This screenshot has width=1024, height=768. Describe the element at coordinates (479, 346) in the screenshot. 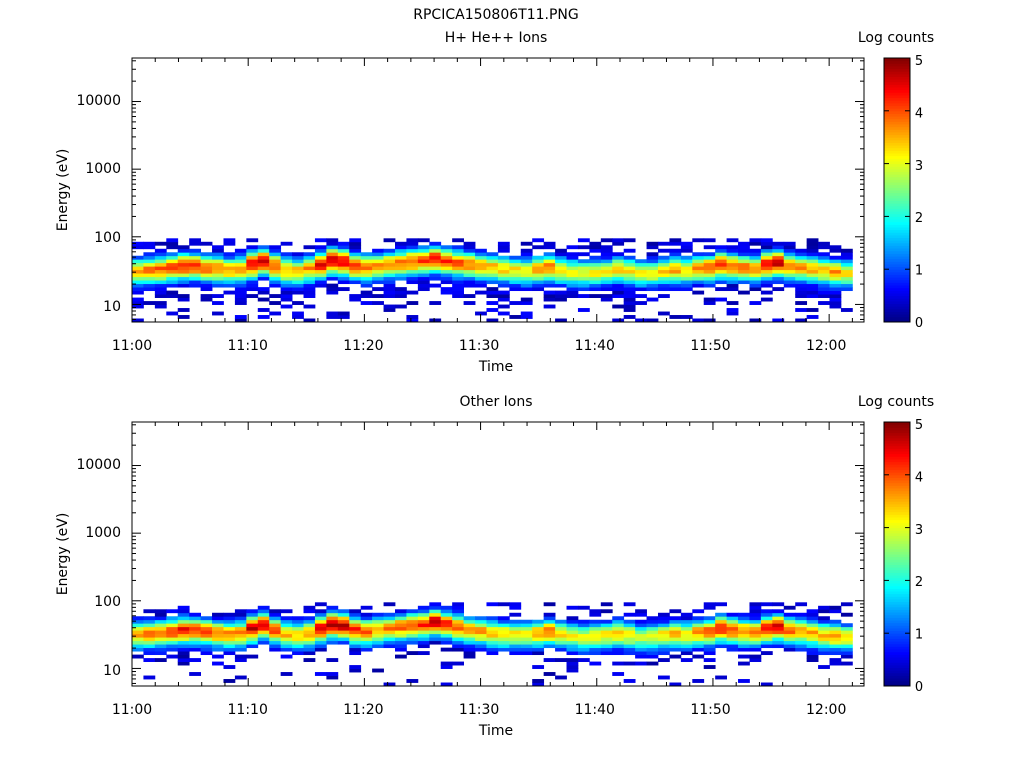

I see `x-tick-label: 11:30` at that location.